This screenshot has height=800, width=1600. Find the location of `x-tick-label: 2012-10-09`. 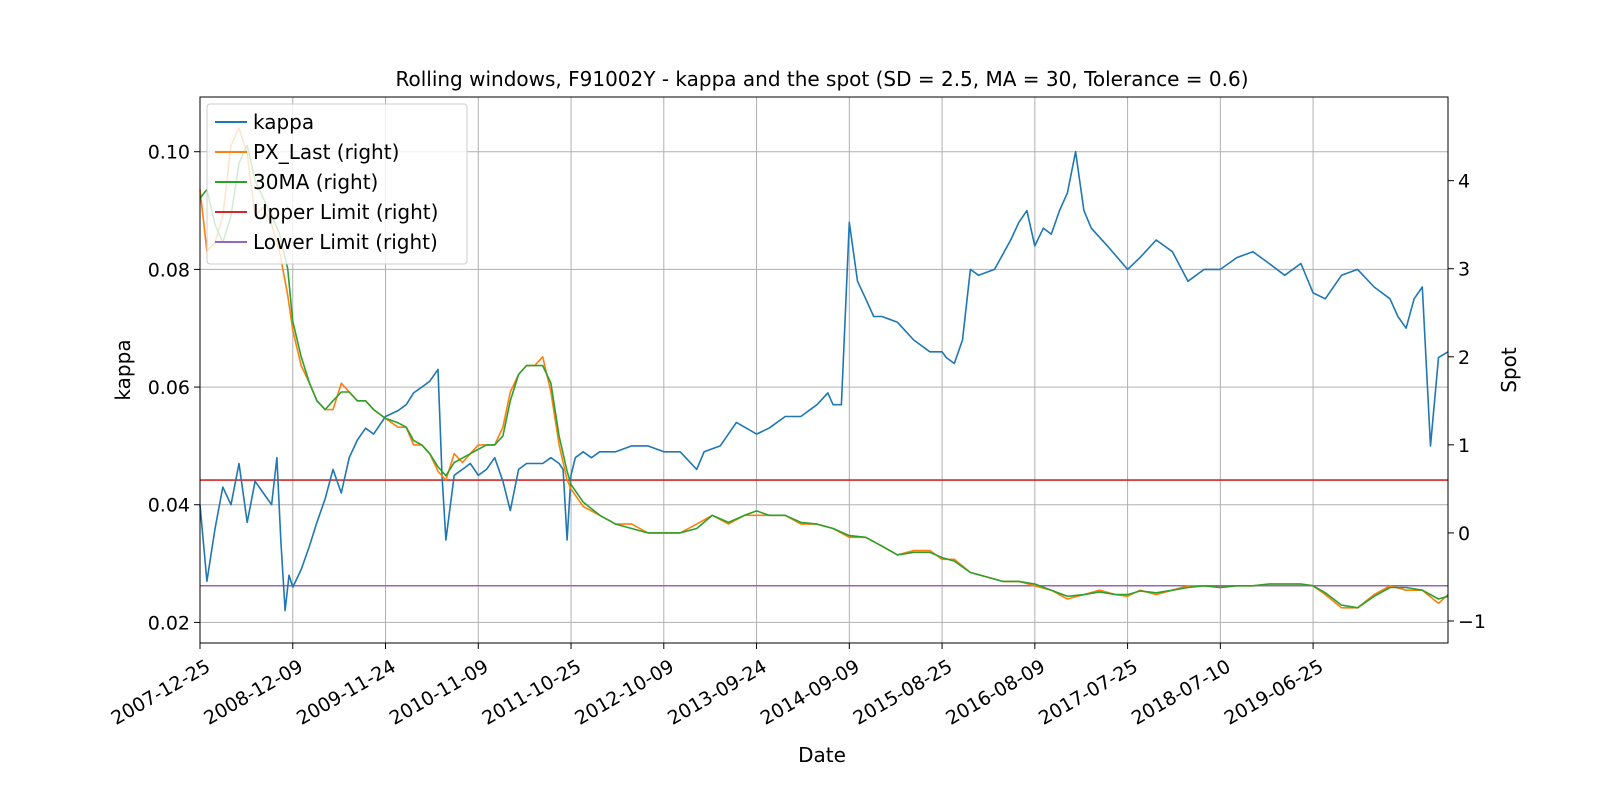

x-tick-label: 2012-10-09 is located at coordinates (624, 692).